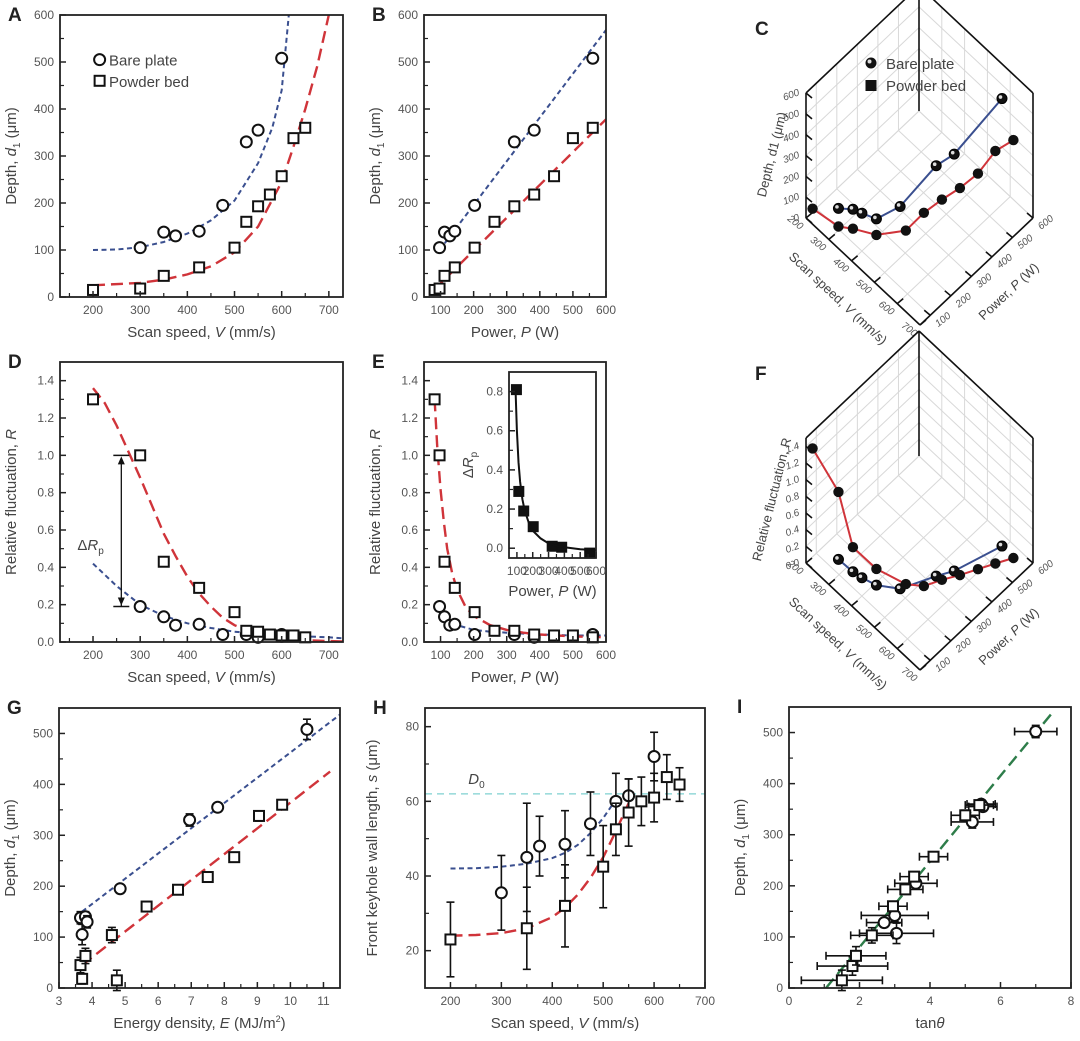  What do you see at coordinates (1000, 1001) in the screenshot?
I see `x-tick-label: 6` at bounding box center [1000, 1001].